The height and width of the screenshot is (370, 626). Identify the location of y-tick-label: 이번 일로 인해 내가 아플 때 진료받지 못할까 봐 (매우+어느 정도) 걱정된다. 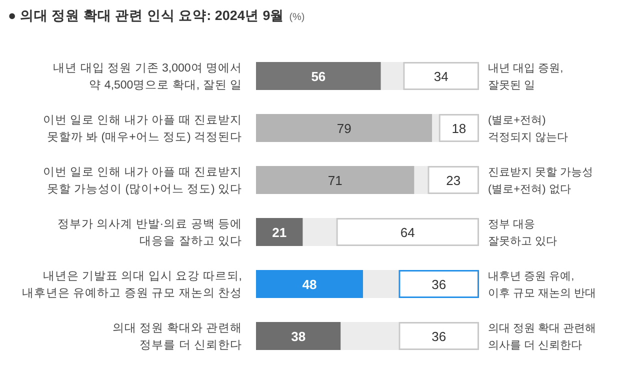
(142, 129).